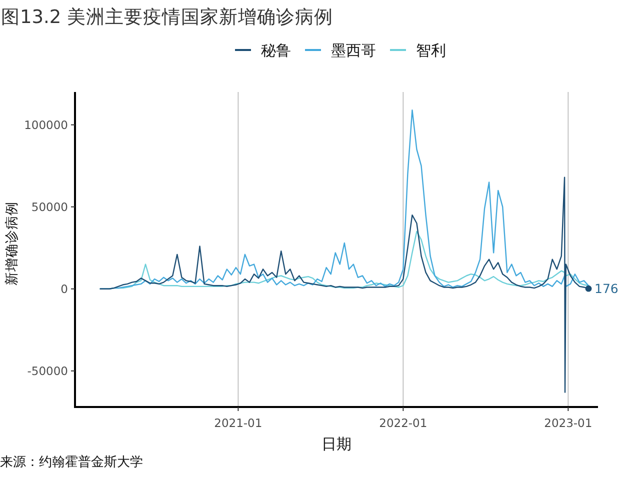 The image size is (640, 480). What do you see at coordinates (71, 462) in the screenshot?
I see `source-note: 来源：约翰霍普金斯大学` at bounding box center [71, 462].